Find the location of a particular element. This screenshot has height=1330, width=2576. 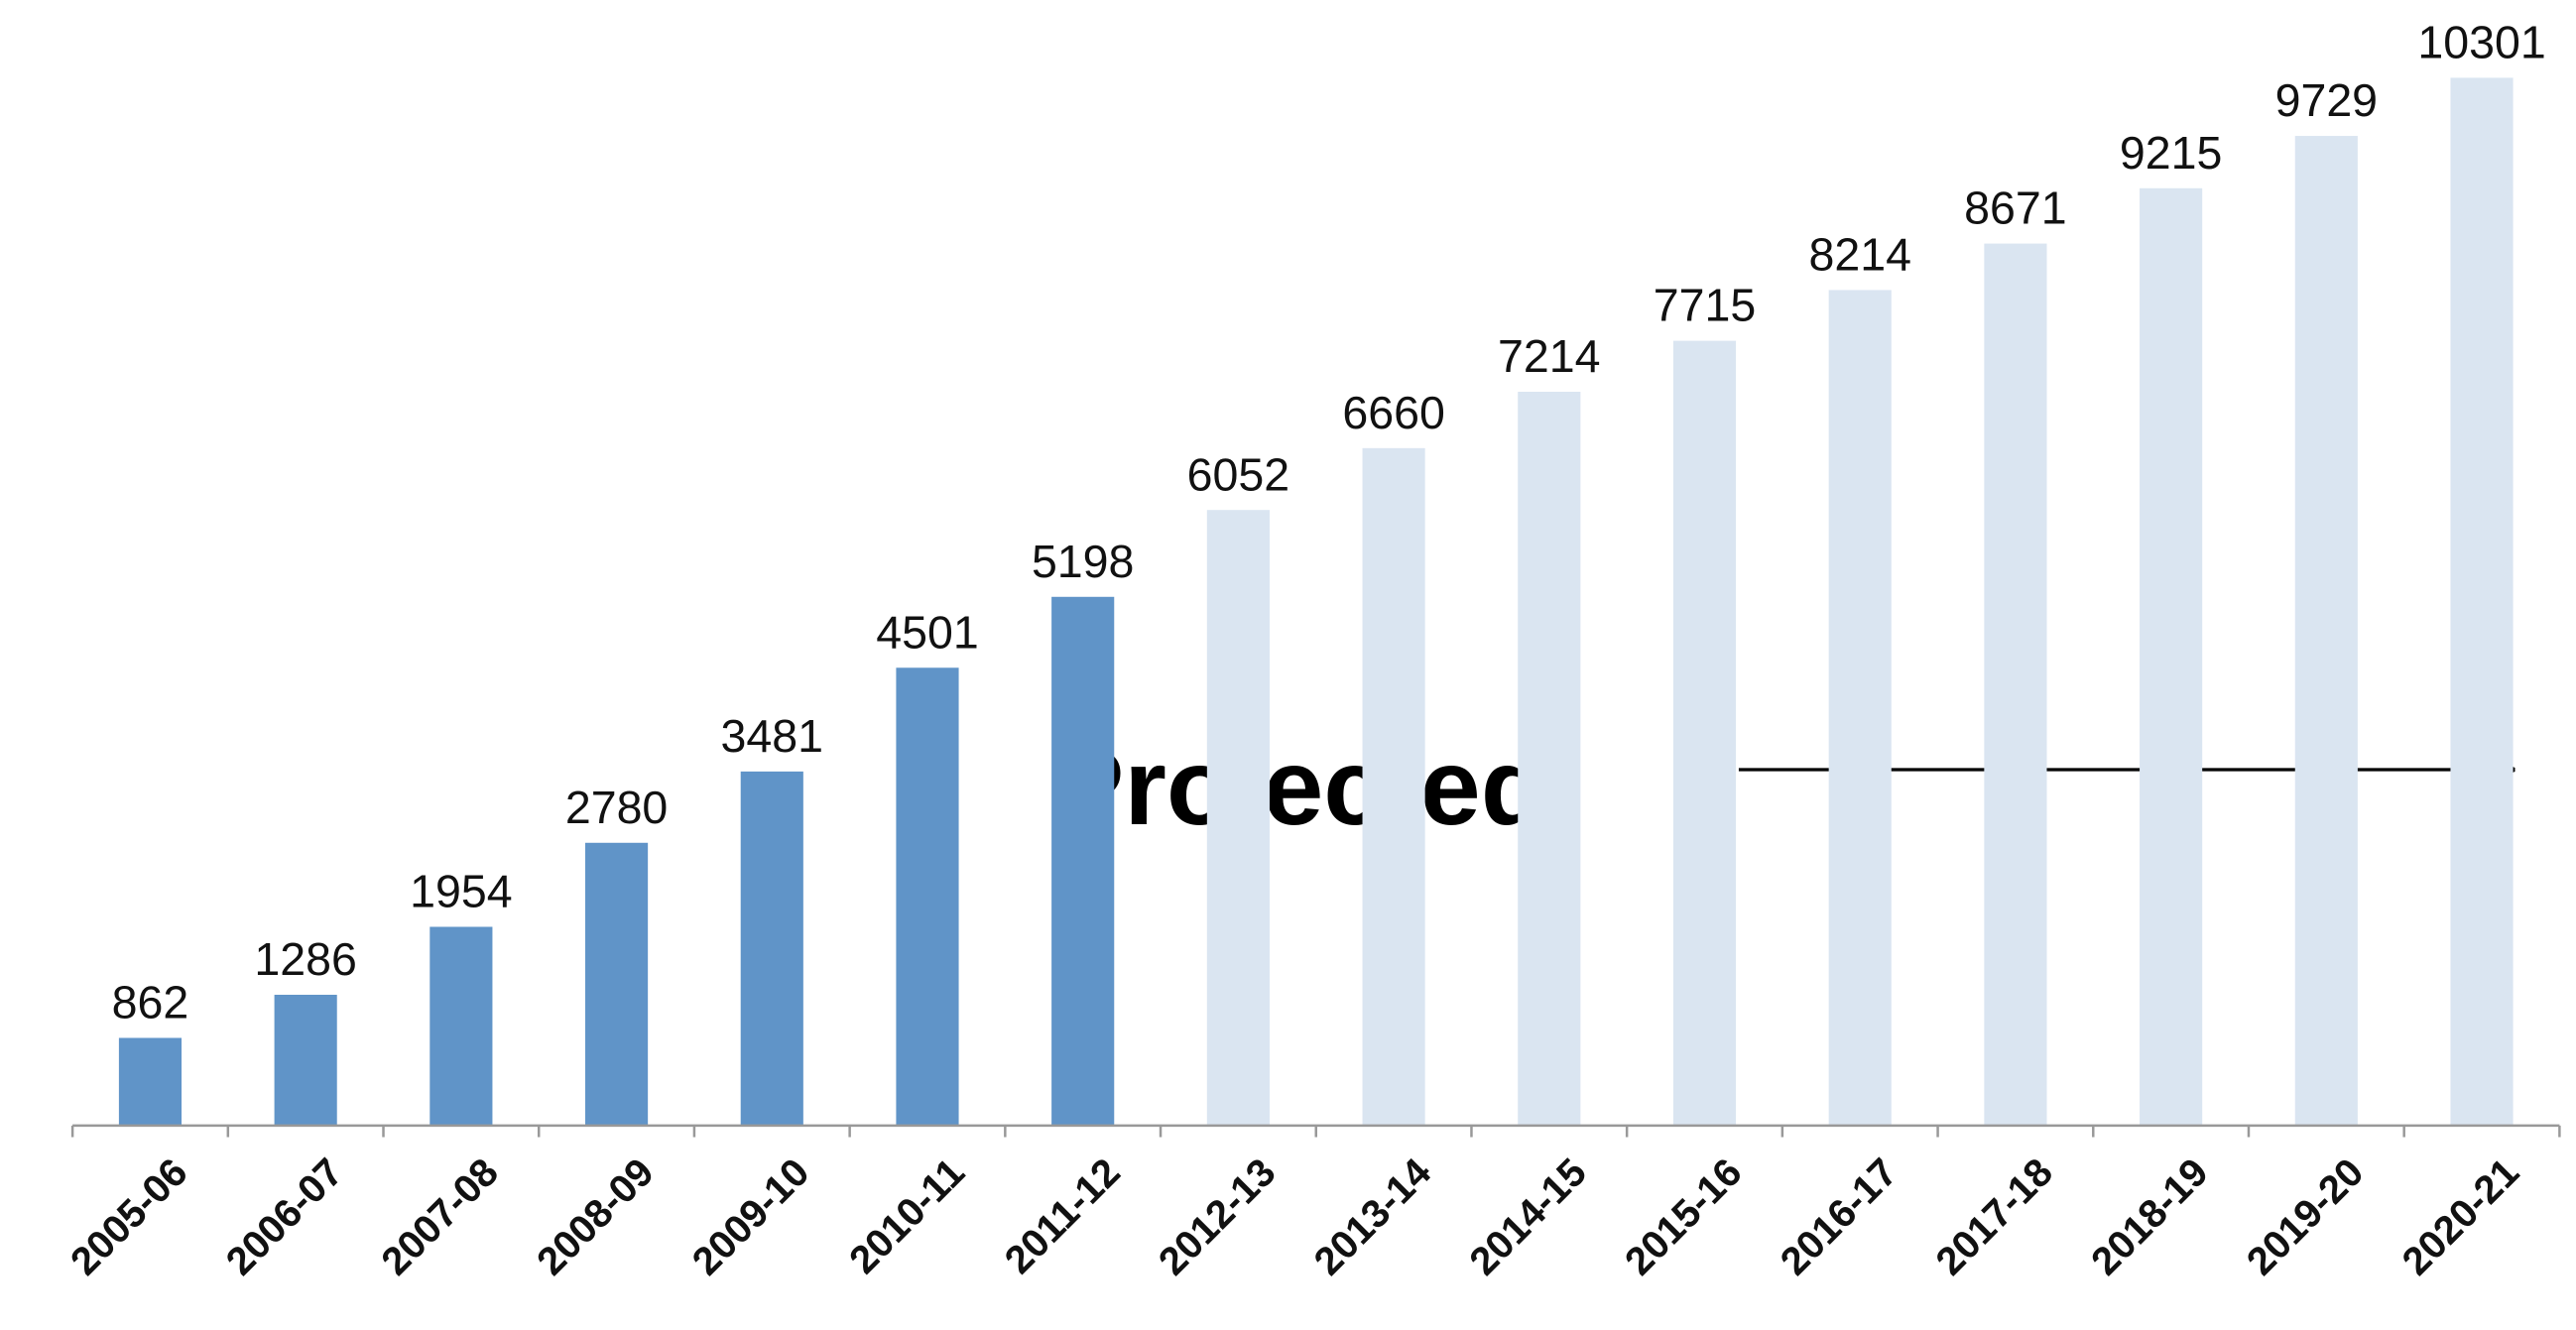

value-label: 9729 is located at coordinates (2326, 100).